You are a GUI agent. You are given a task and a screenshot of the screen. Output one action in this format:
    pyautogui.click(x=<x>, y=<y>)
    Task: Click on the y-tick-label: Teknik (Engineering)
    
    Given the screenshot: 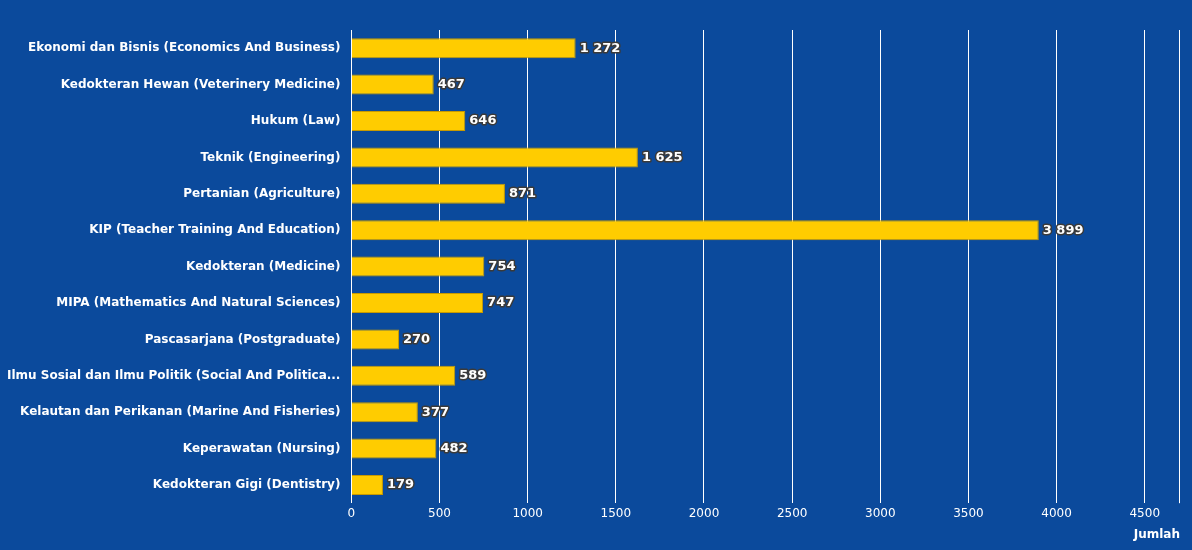 What is the action you would take?
    pyautogui.click(x=270, y=156)
    